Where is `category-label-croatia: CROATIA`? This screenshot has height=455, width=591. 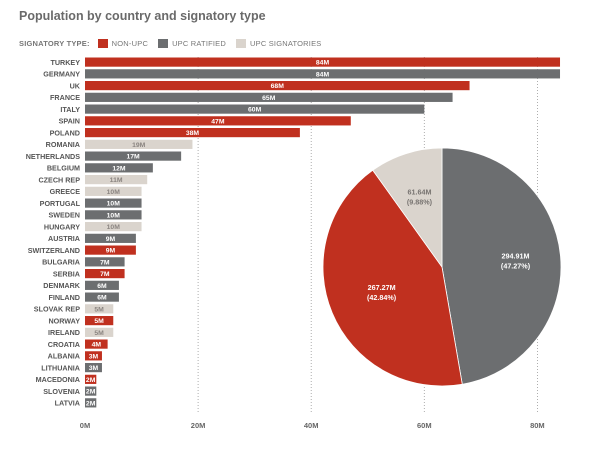
category-label-croatia: CROATIA is located at coordinates (64, 344).